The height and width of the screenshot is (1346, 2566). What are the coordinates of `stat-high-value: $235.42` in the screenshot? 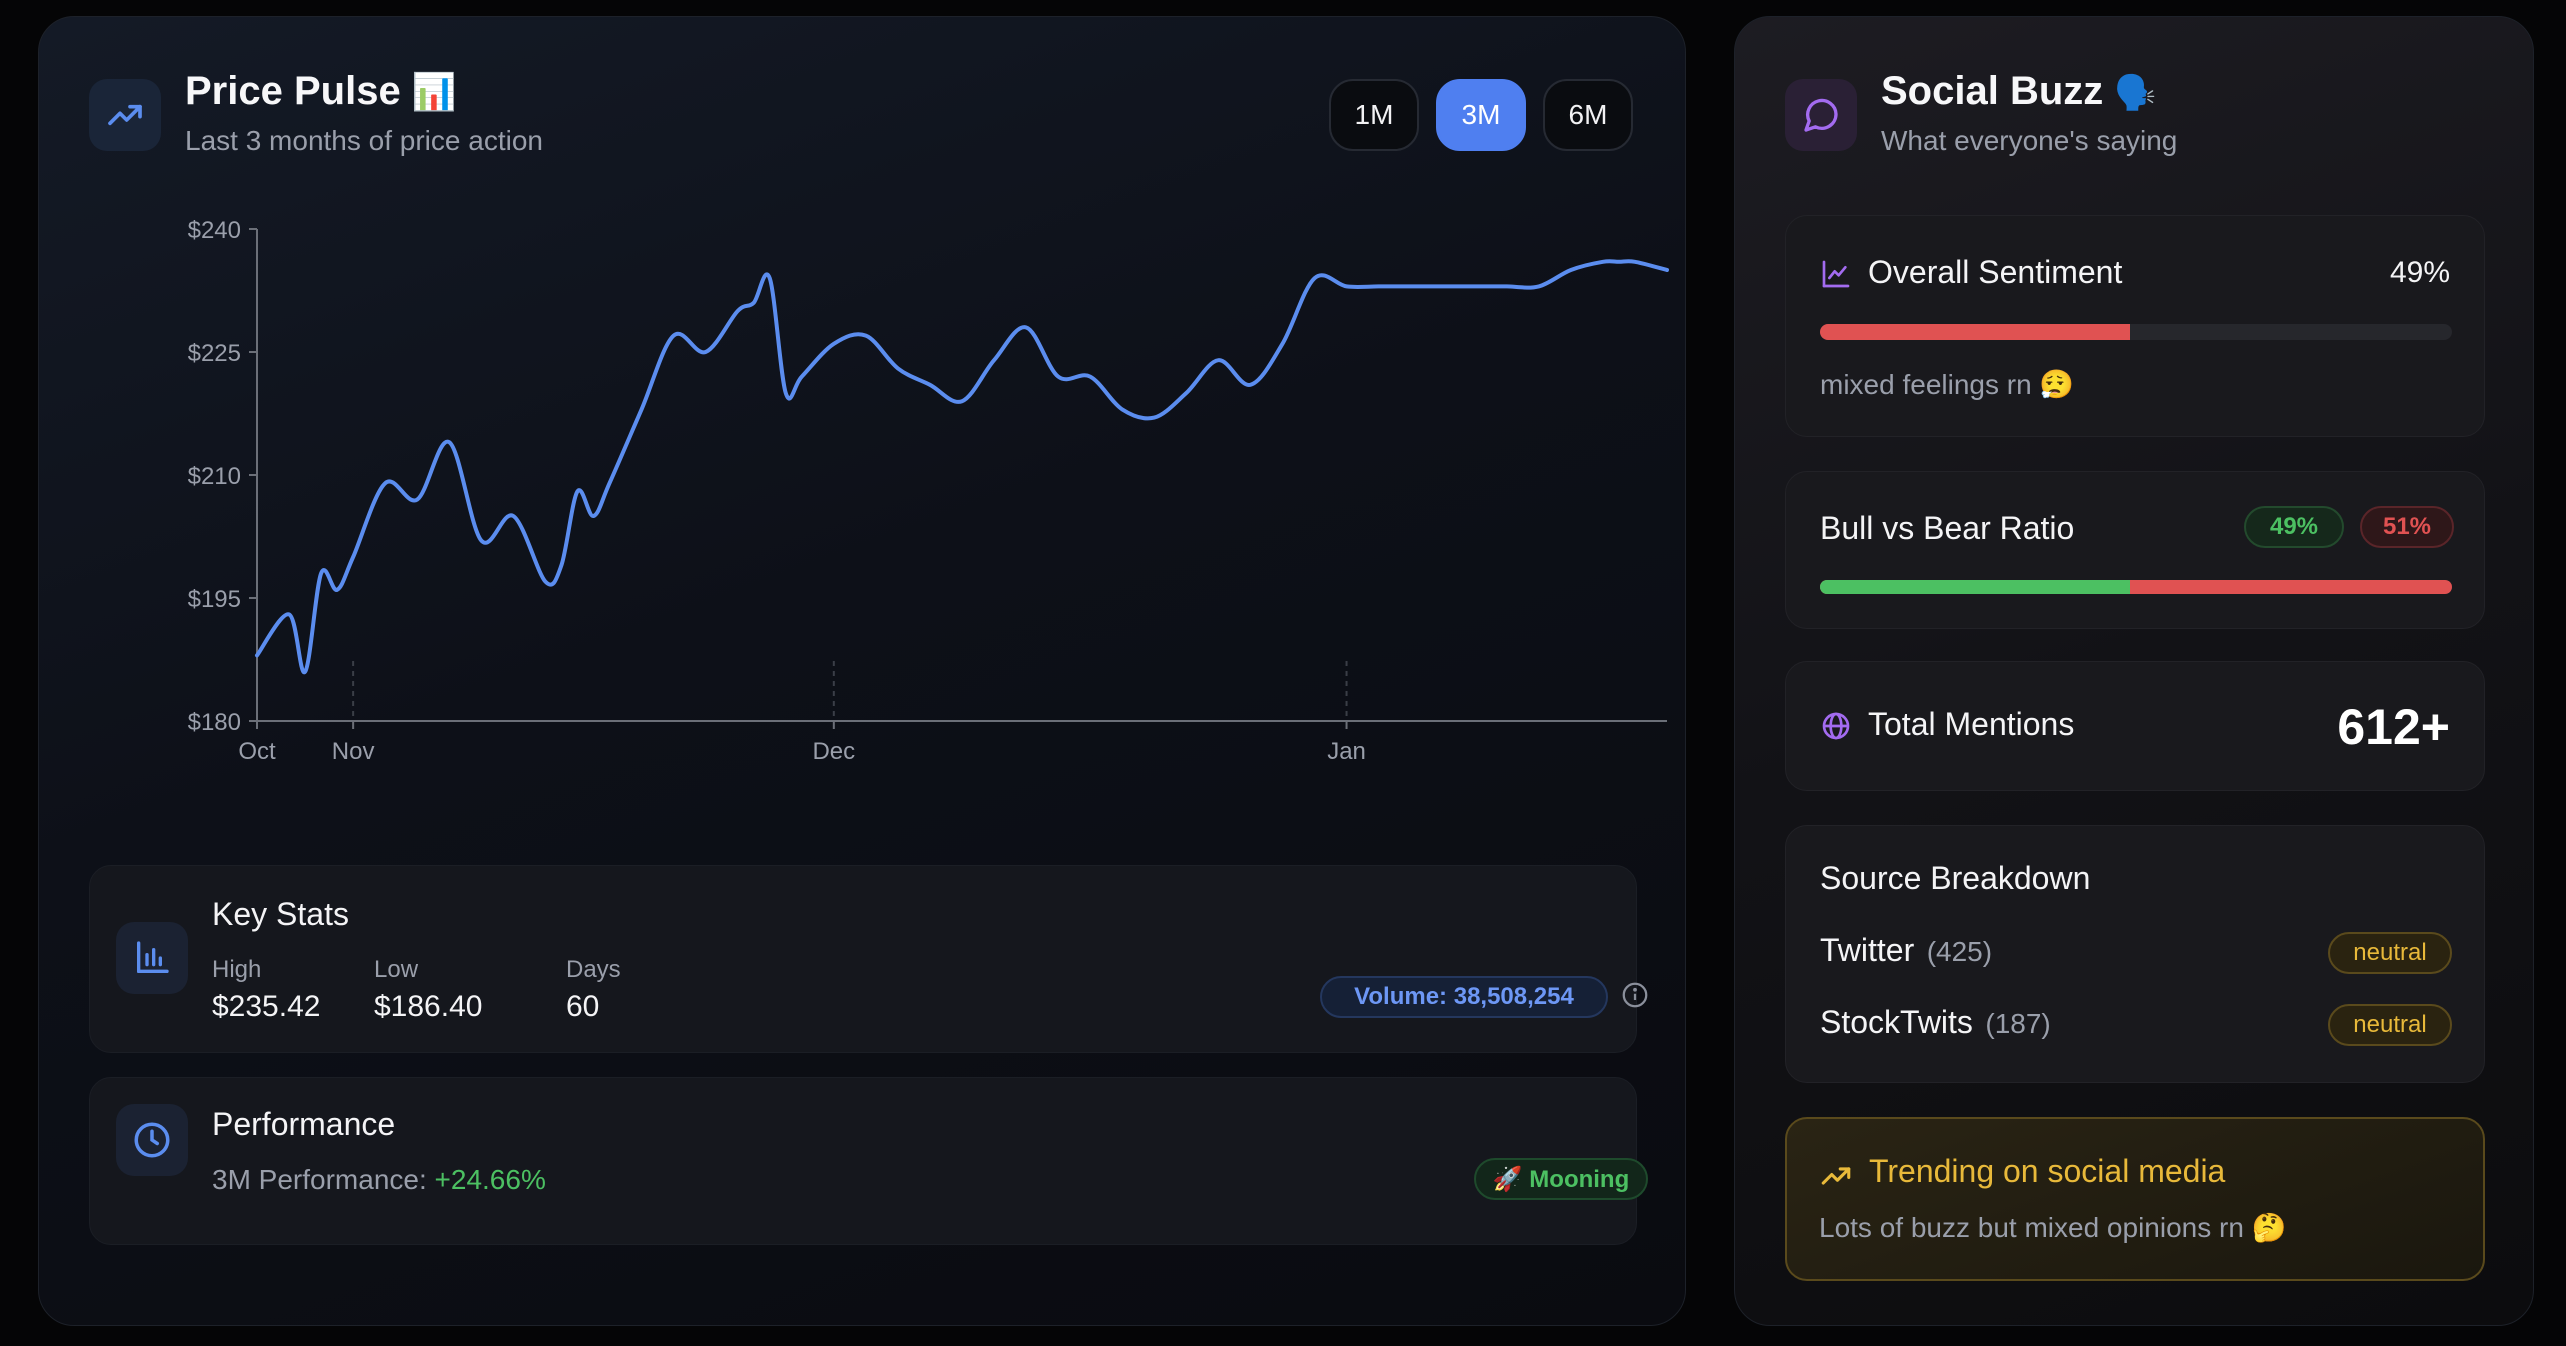 It's located at (266, 1006).